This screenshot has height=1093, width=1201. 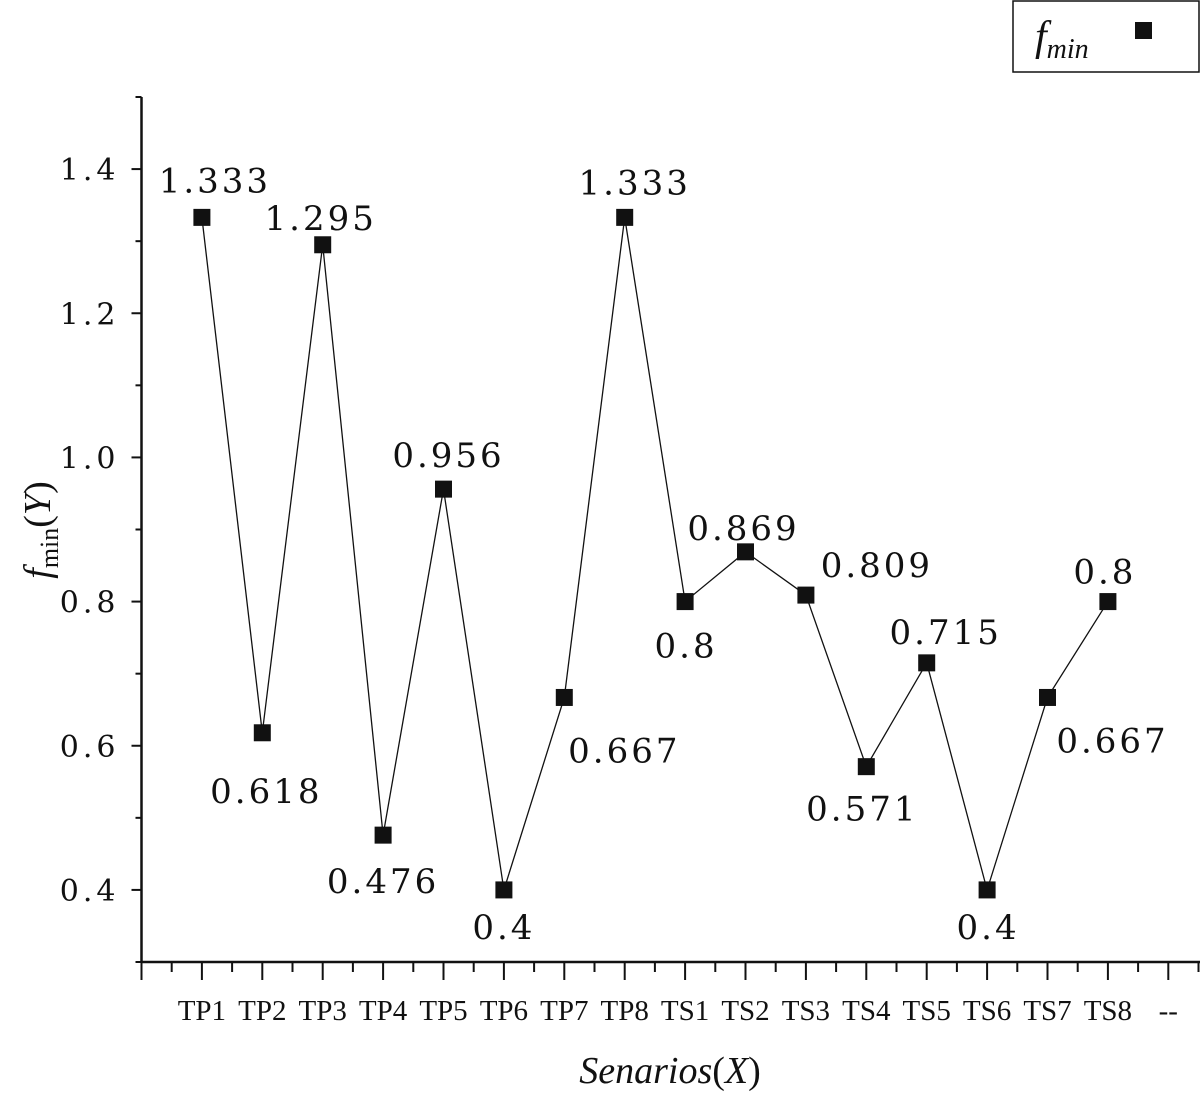 I want to click on x-tick-label: TP7, so click(x=564, y=1011).